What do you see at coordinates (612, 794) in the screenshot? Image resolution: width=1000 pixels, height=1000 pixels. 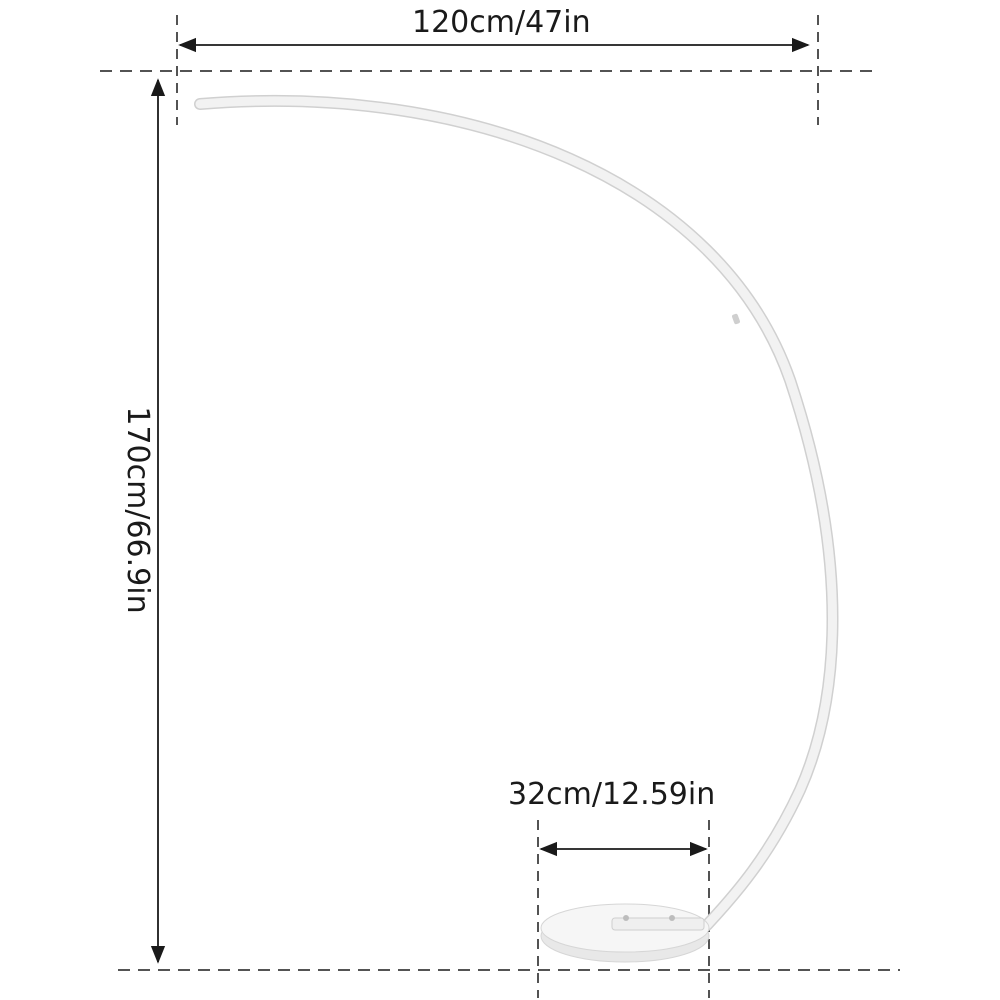 I see `base-dimension-label: 32cm/12.59in` at bounding box center [612, 794].